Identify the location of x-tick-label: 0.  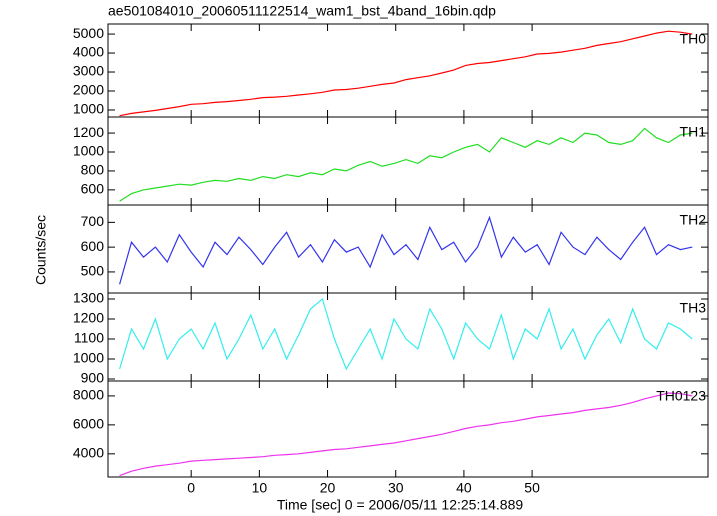
(191, 488).